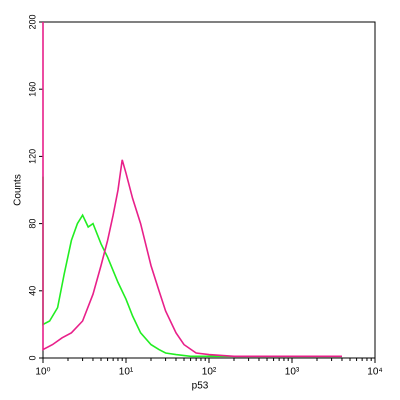  Describe the element at coordinates (126, 372) in the screenshot. I see `x-tick-label: 10¹` at that location.